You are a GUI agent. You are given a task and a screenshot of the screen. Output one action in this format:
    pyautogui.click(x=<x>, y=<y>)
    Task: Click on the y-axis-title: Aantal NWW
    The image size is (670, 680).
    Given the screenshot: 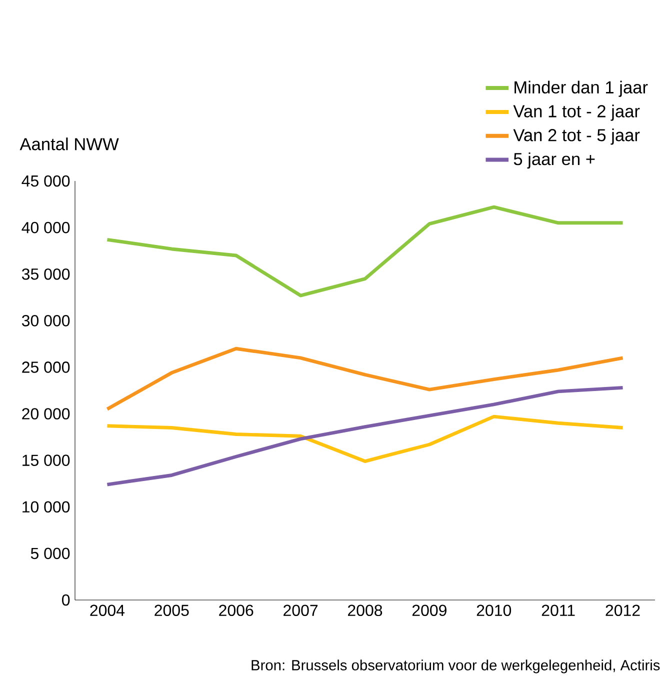 What is the action you would take?
    pyautogui.click(x=69, y=144)
    